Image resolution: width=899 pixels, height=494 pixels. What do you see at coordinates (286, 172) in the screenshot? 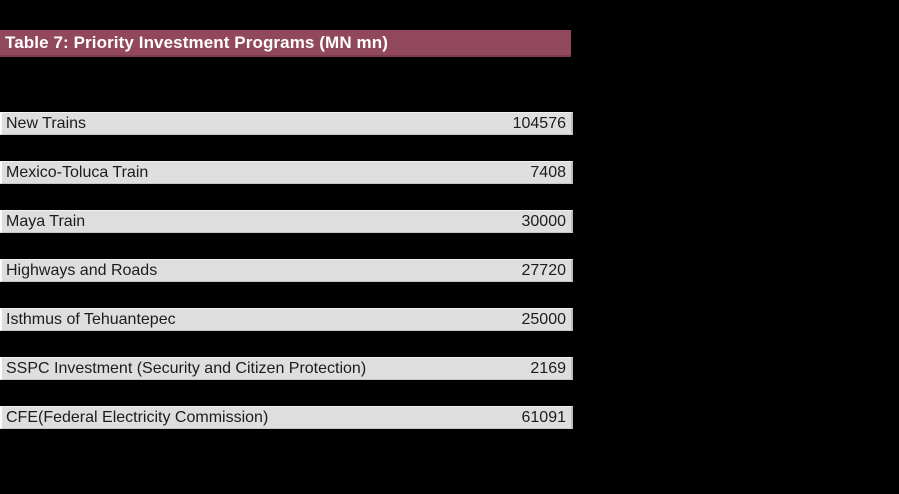
I see `table-row: Mexico-Toluca Train 7408` at bounding box center [286, 172].